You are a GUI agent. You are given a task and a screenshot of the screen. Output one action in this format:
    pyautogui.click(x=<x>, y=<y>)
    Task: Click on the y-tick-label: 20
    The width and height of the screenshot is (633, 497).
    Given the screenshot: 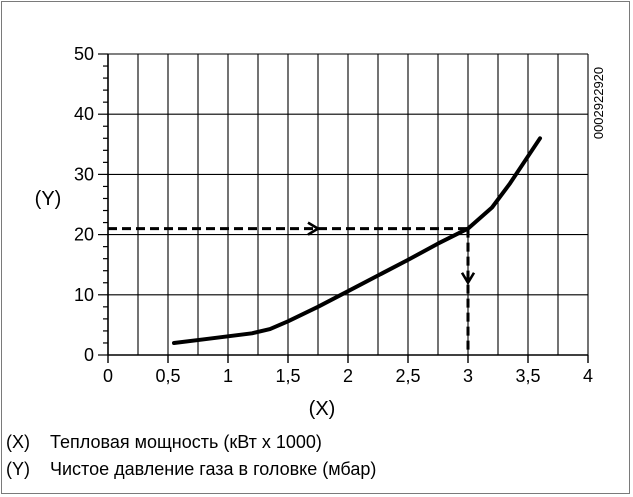 What is the action you would take?
    pyautogui.click(x=84, y=235)
    